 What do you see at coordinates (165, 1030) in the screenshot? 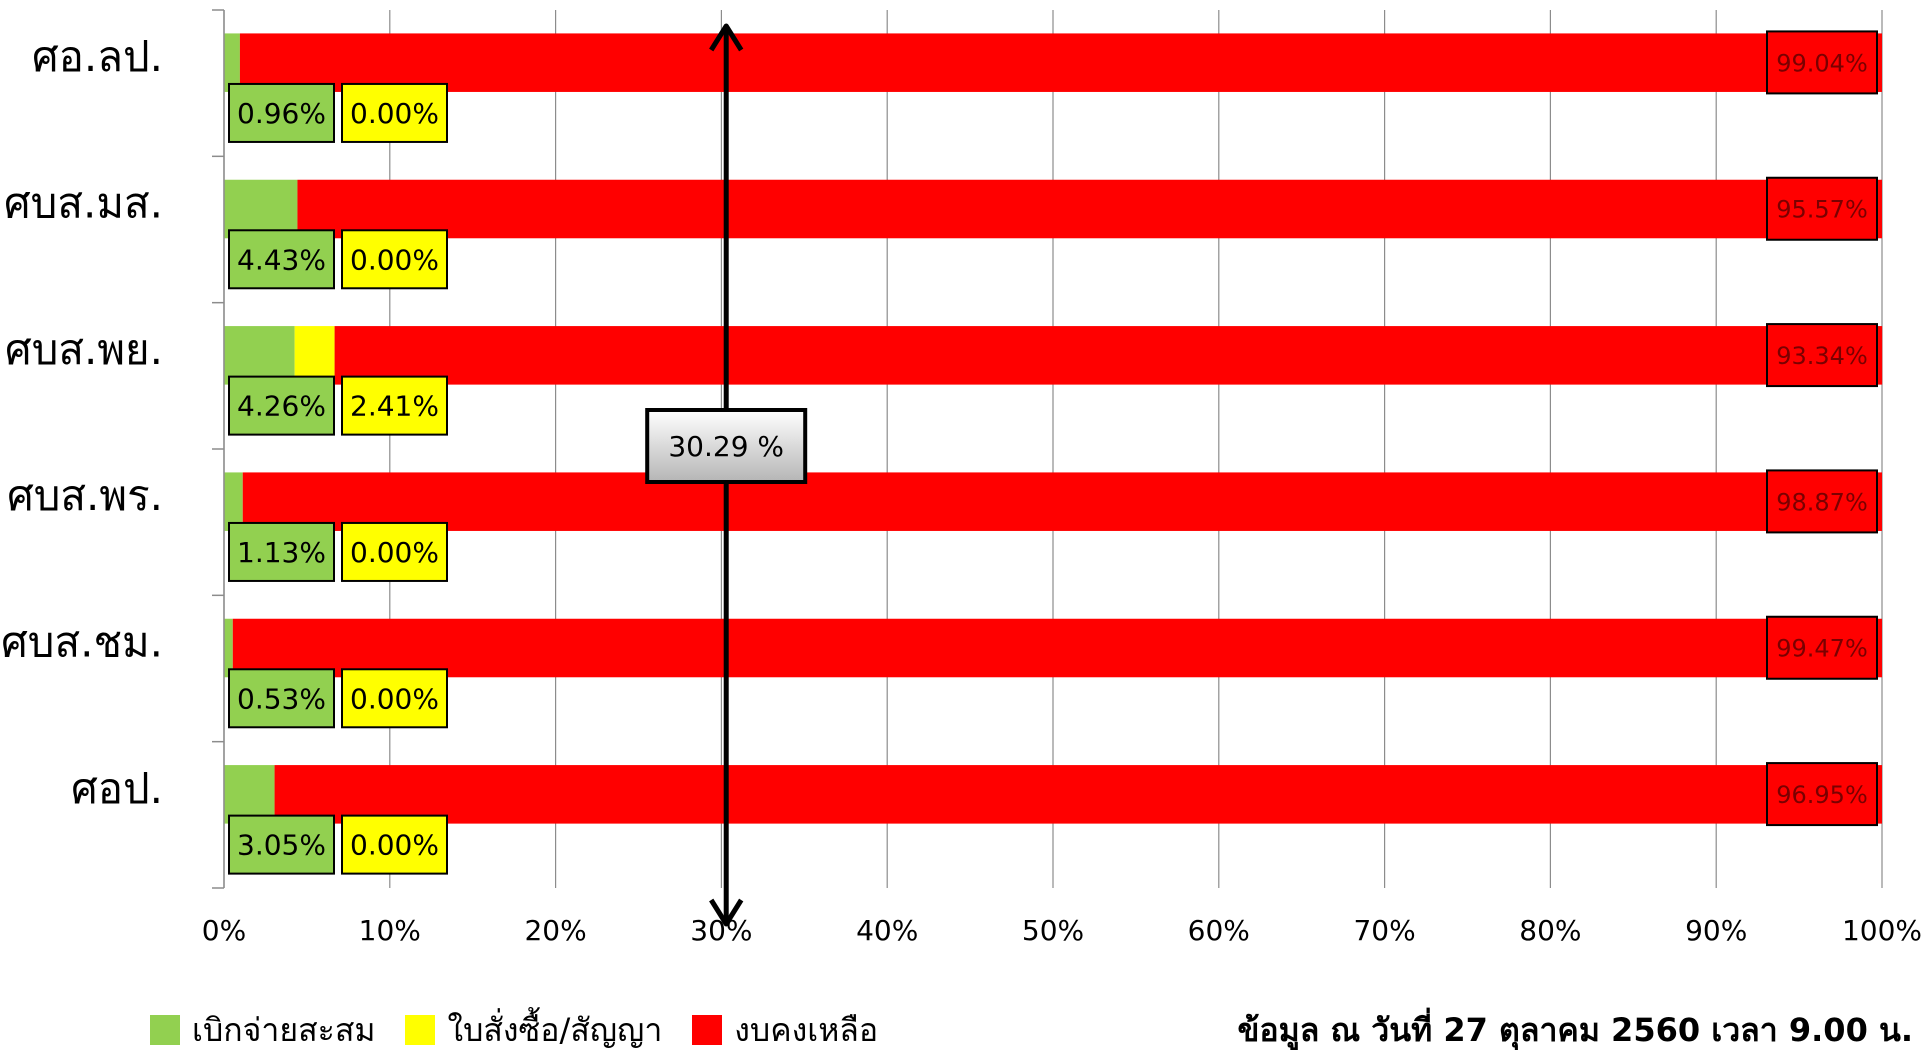
I see `legend-swatch-green` at bounding box center [165, 1030].